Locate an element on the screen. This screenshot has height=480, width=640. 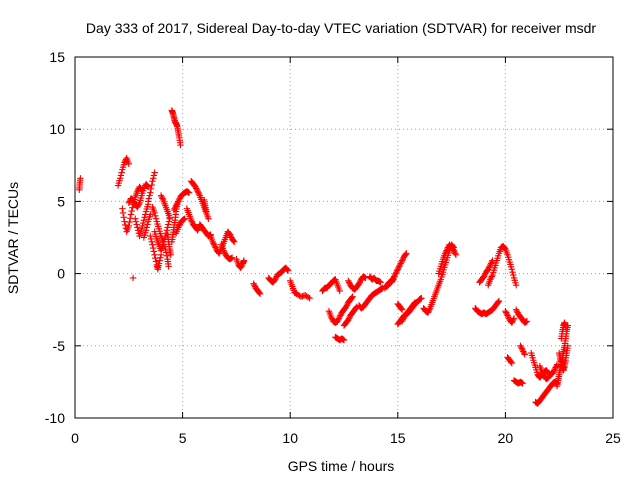
x-tick-label: 15 is located at coordinates (398, 438).